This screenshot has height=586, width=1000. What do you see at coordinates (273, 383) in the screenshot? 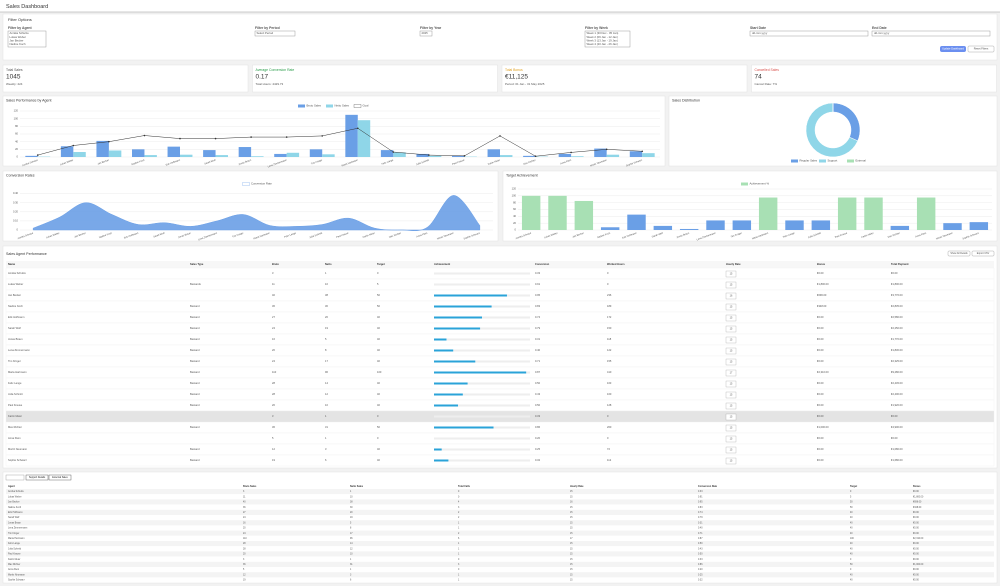
I see `table-cell: 28` at bounding box center [273, 383].